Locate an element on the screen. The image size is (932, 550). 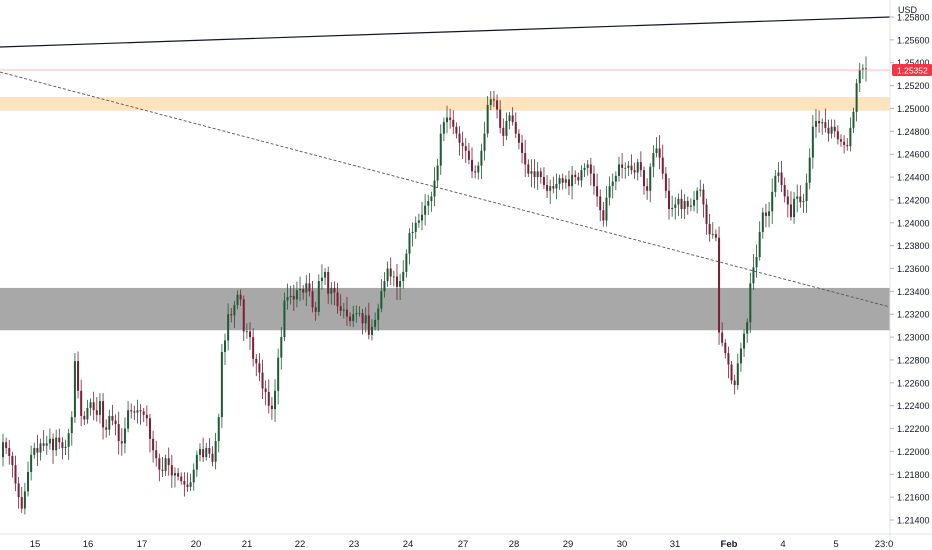
y-tick-label: 1.23400 is located at coordinates (913, 292).